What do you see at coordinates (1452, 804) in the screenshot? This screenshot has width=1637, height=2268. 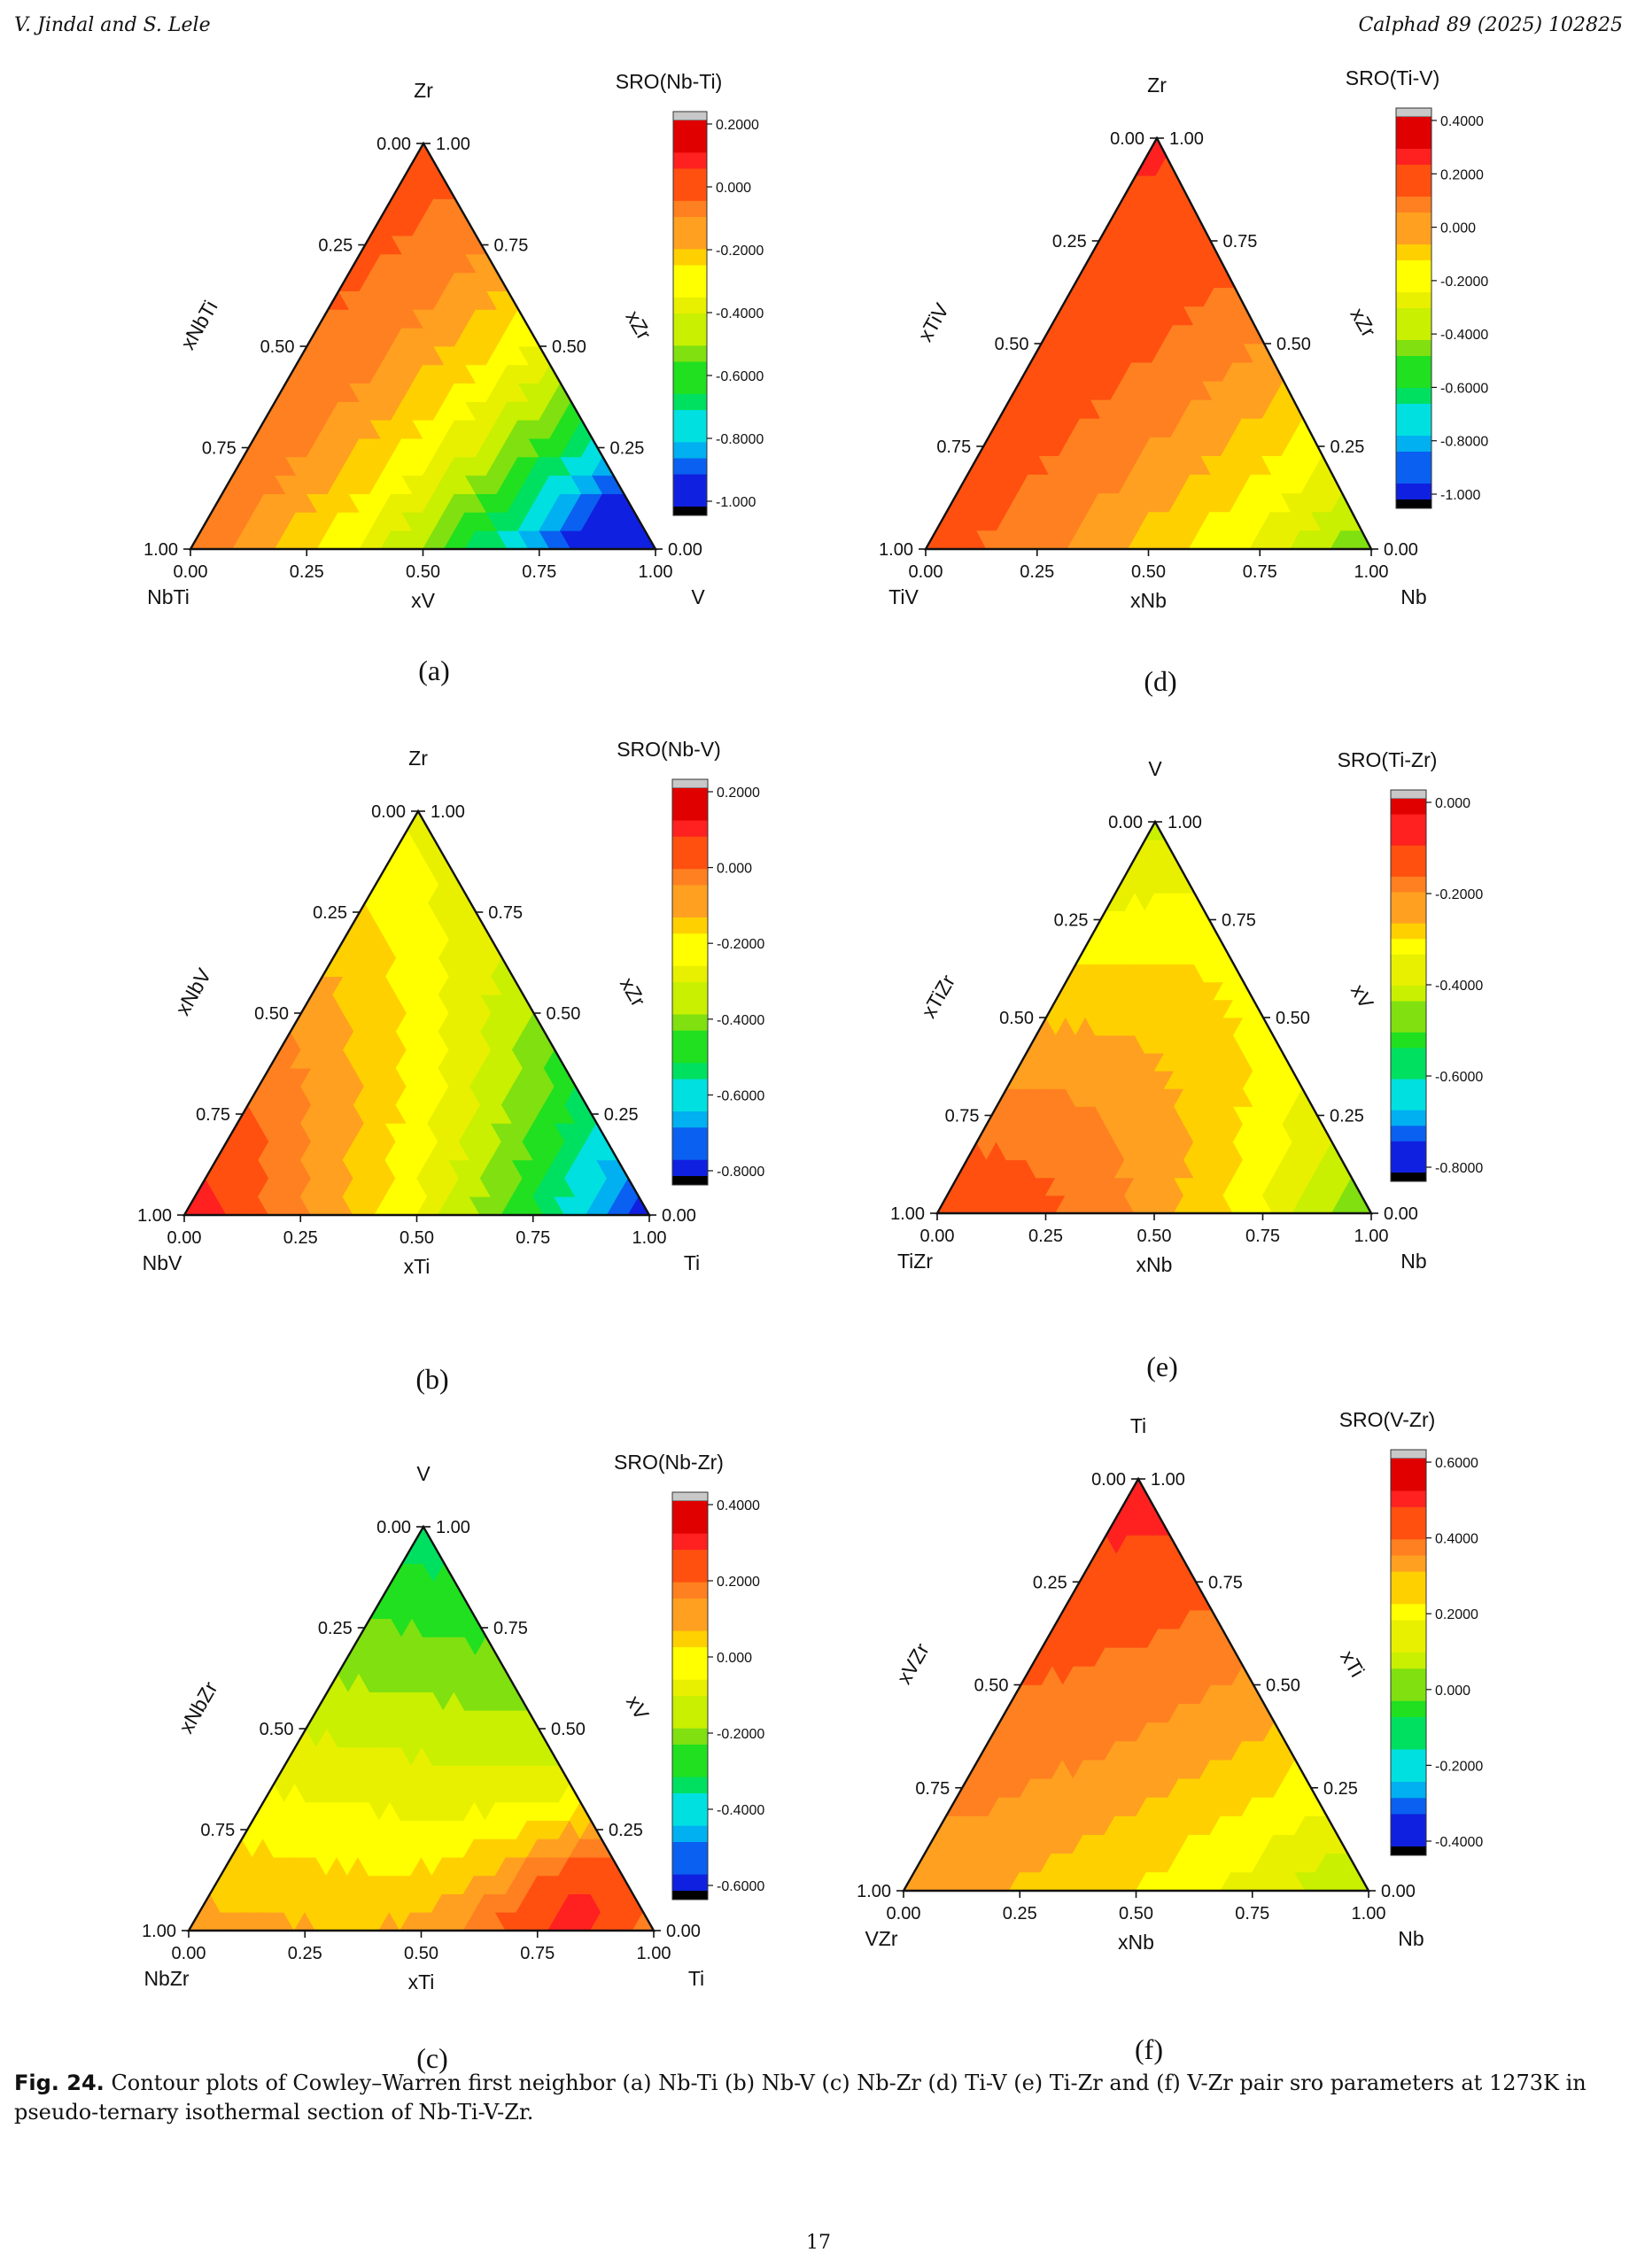 I see `colorbar-tick-label: 0.000` at bounding box center [1452, 804].